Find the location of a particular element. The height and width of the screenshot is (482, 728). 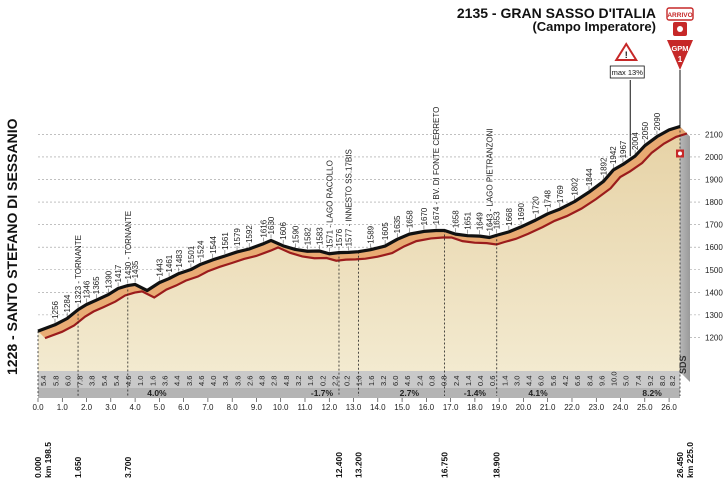

average-gradient: -1.4% is located at coordinates (475, 393).